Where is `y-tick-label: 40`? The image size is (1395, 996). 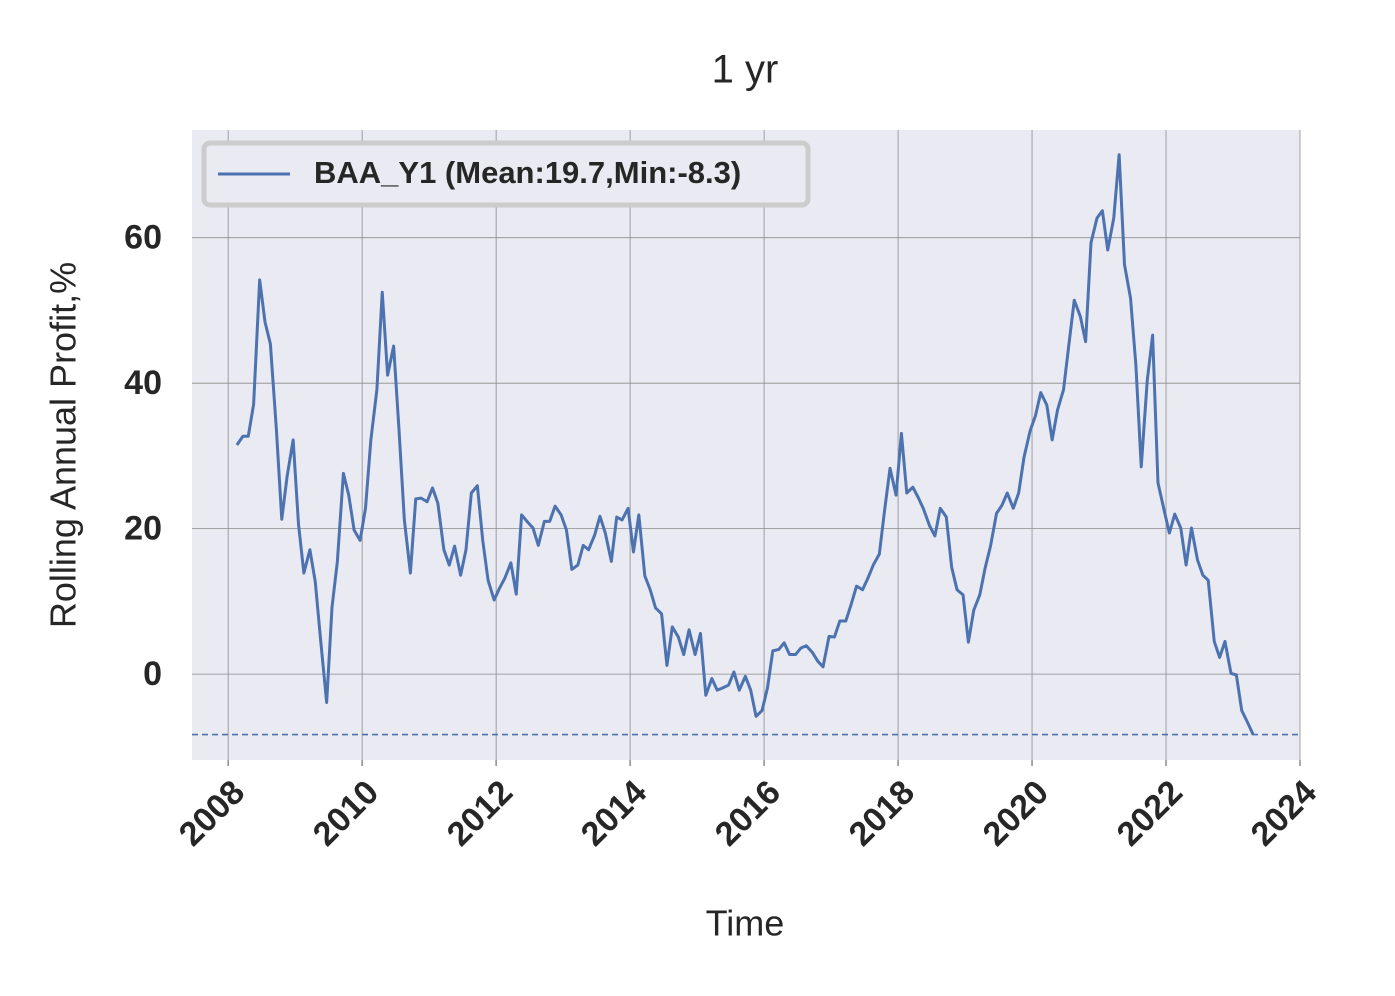 y-tick-label: 40 is located at coordinates (143, 383).